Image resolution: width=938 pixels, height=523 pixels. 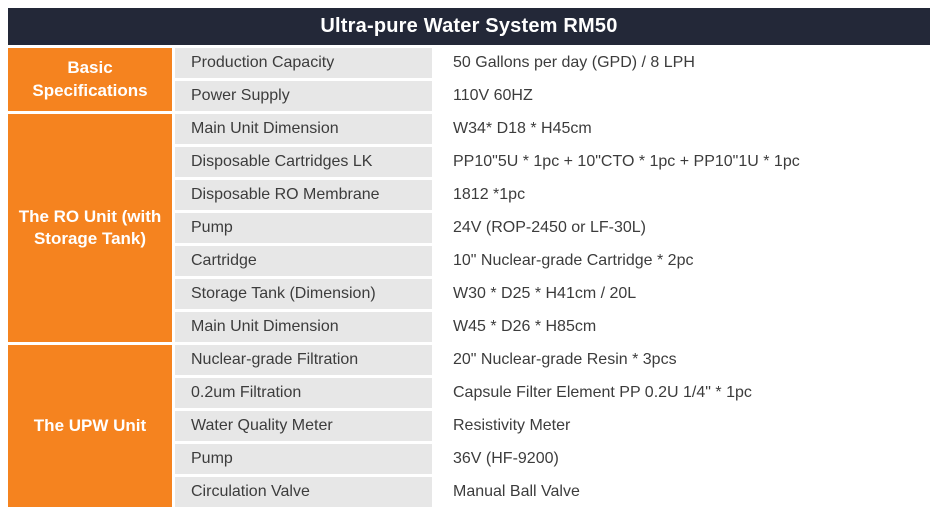 I want to click on spec-value: 24V (ROP-2450 or LF-30L), so click(x=681, y=228).